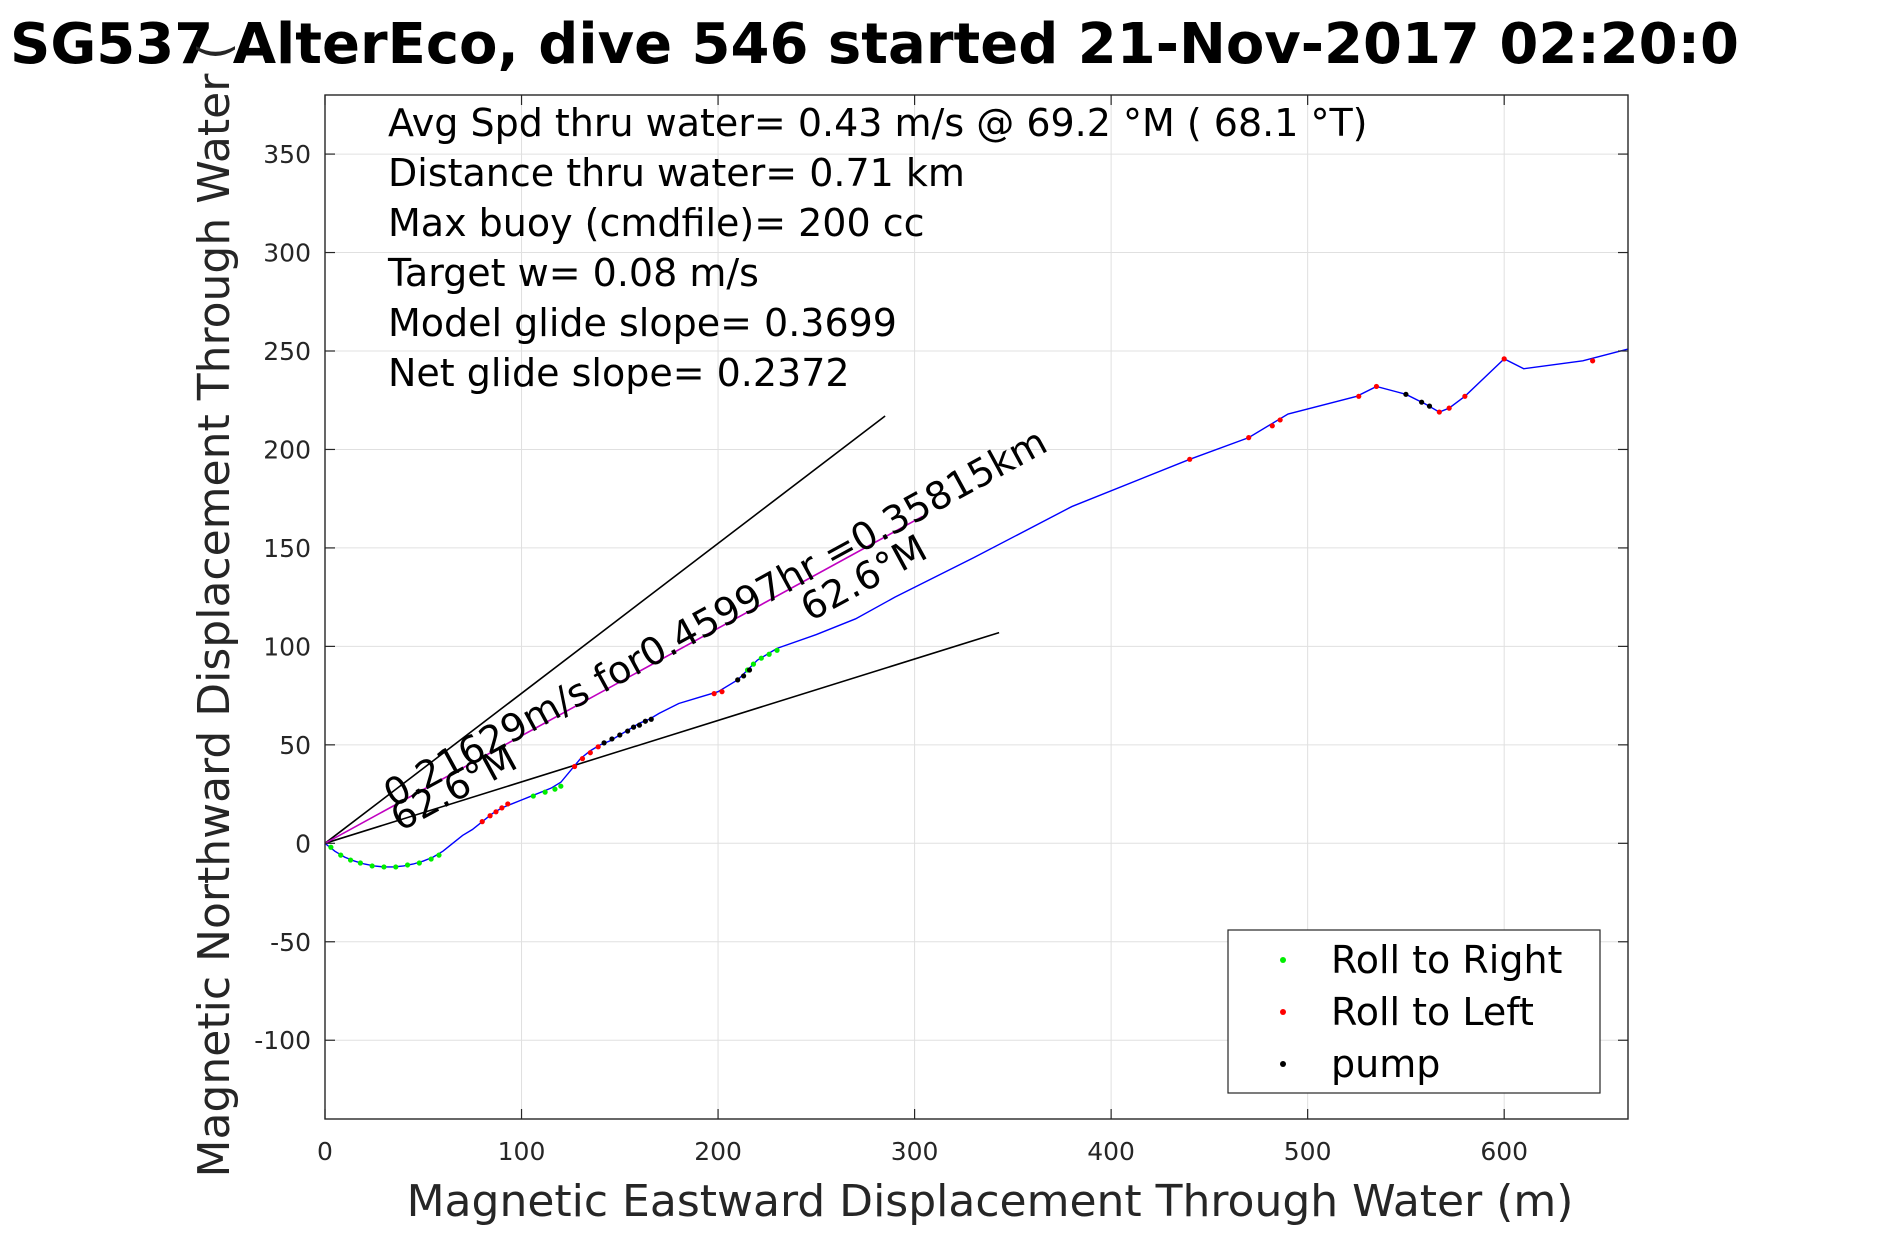 The image size is (1890, 1260). Describe the element at coordinates (282, 1040) in the screenshot. I see `y-tick-label: -100` at that location.